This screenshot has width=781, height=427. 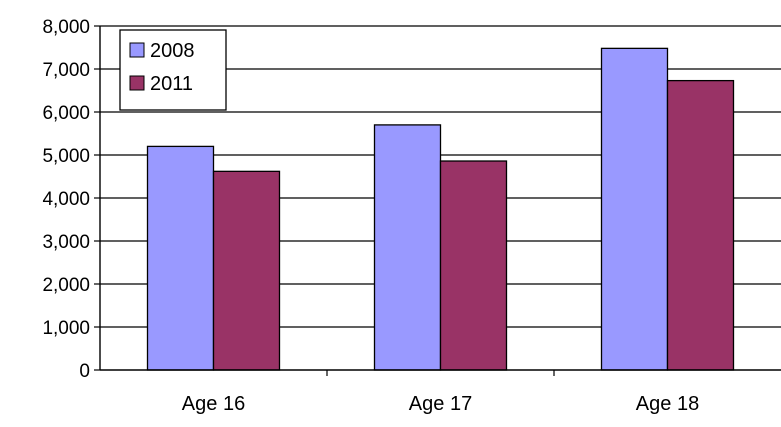 I want to click on legend-label: 2008, so click(x=172, y=51).